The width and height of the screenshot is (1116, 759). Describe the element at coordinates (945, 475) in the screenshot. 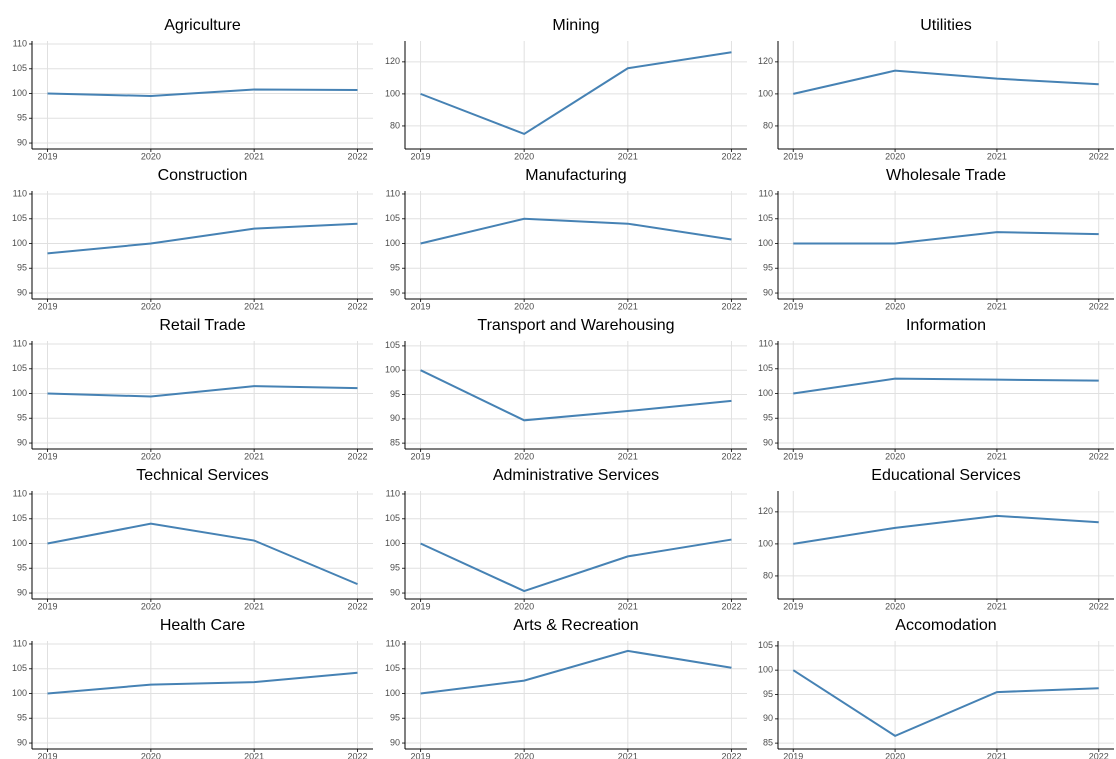

I see `panel-title: Educational Services` at that location.